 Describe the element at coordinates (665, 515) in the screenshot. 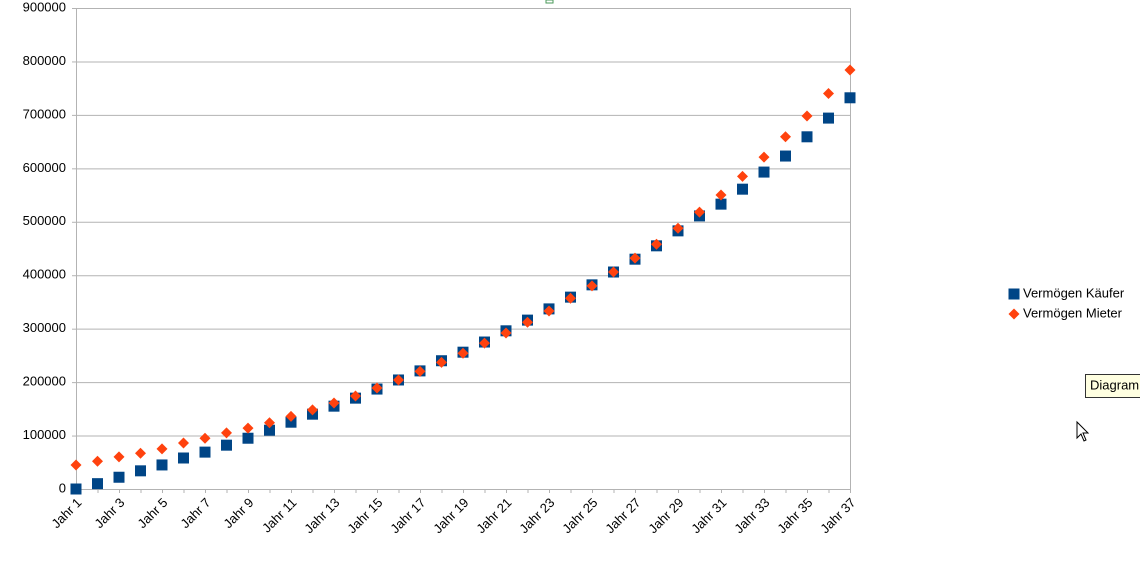

I see `x-tick-label: Jahr 29` at that location.